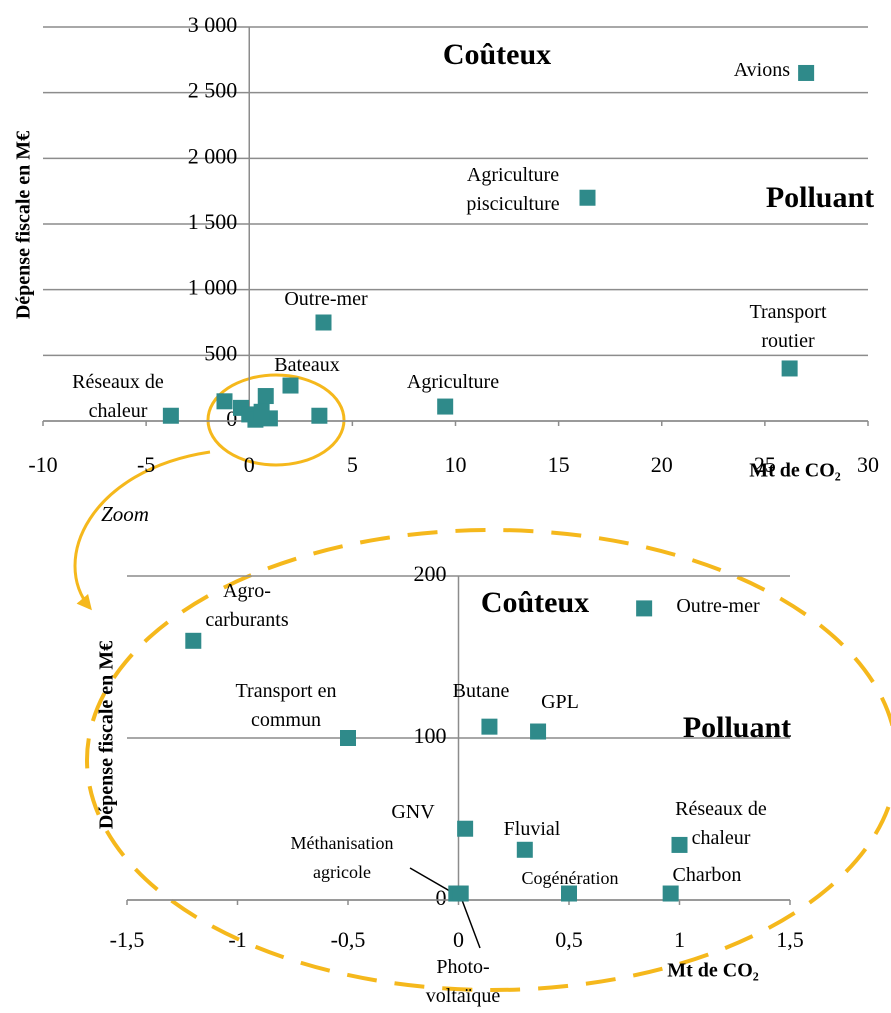  I want to click on point-label: Agriculture, so click(453, 382).